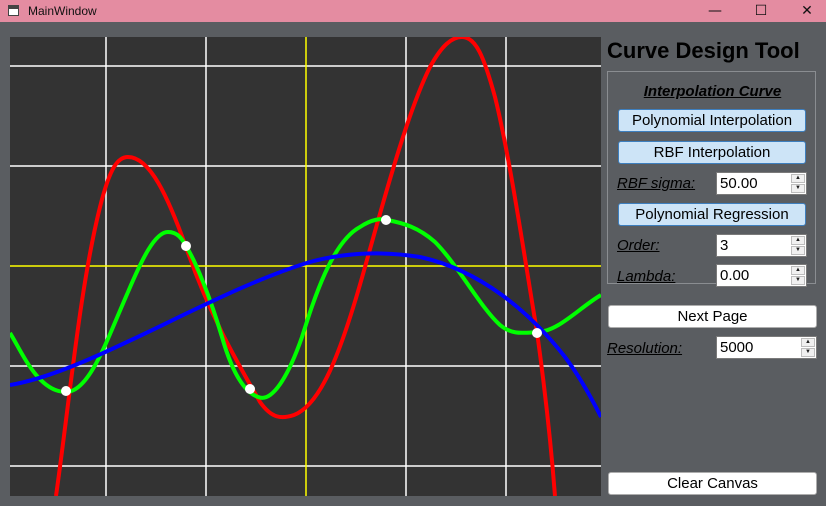  What do you see at coordinates (645, 348) in the screenshot?
I see `resolution-label: Resolution:` at bounding box center [645, 348].